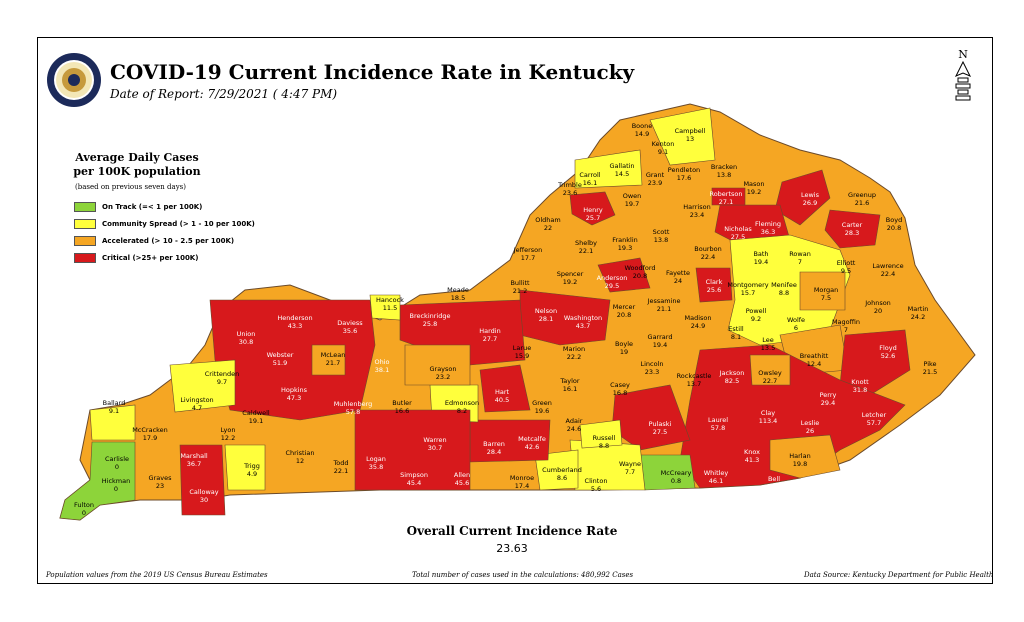  Describe the element at coordinates (430, 324) in the screenshot. I see `county-value-breckinridge: 25.8` at that location.